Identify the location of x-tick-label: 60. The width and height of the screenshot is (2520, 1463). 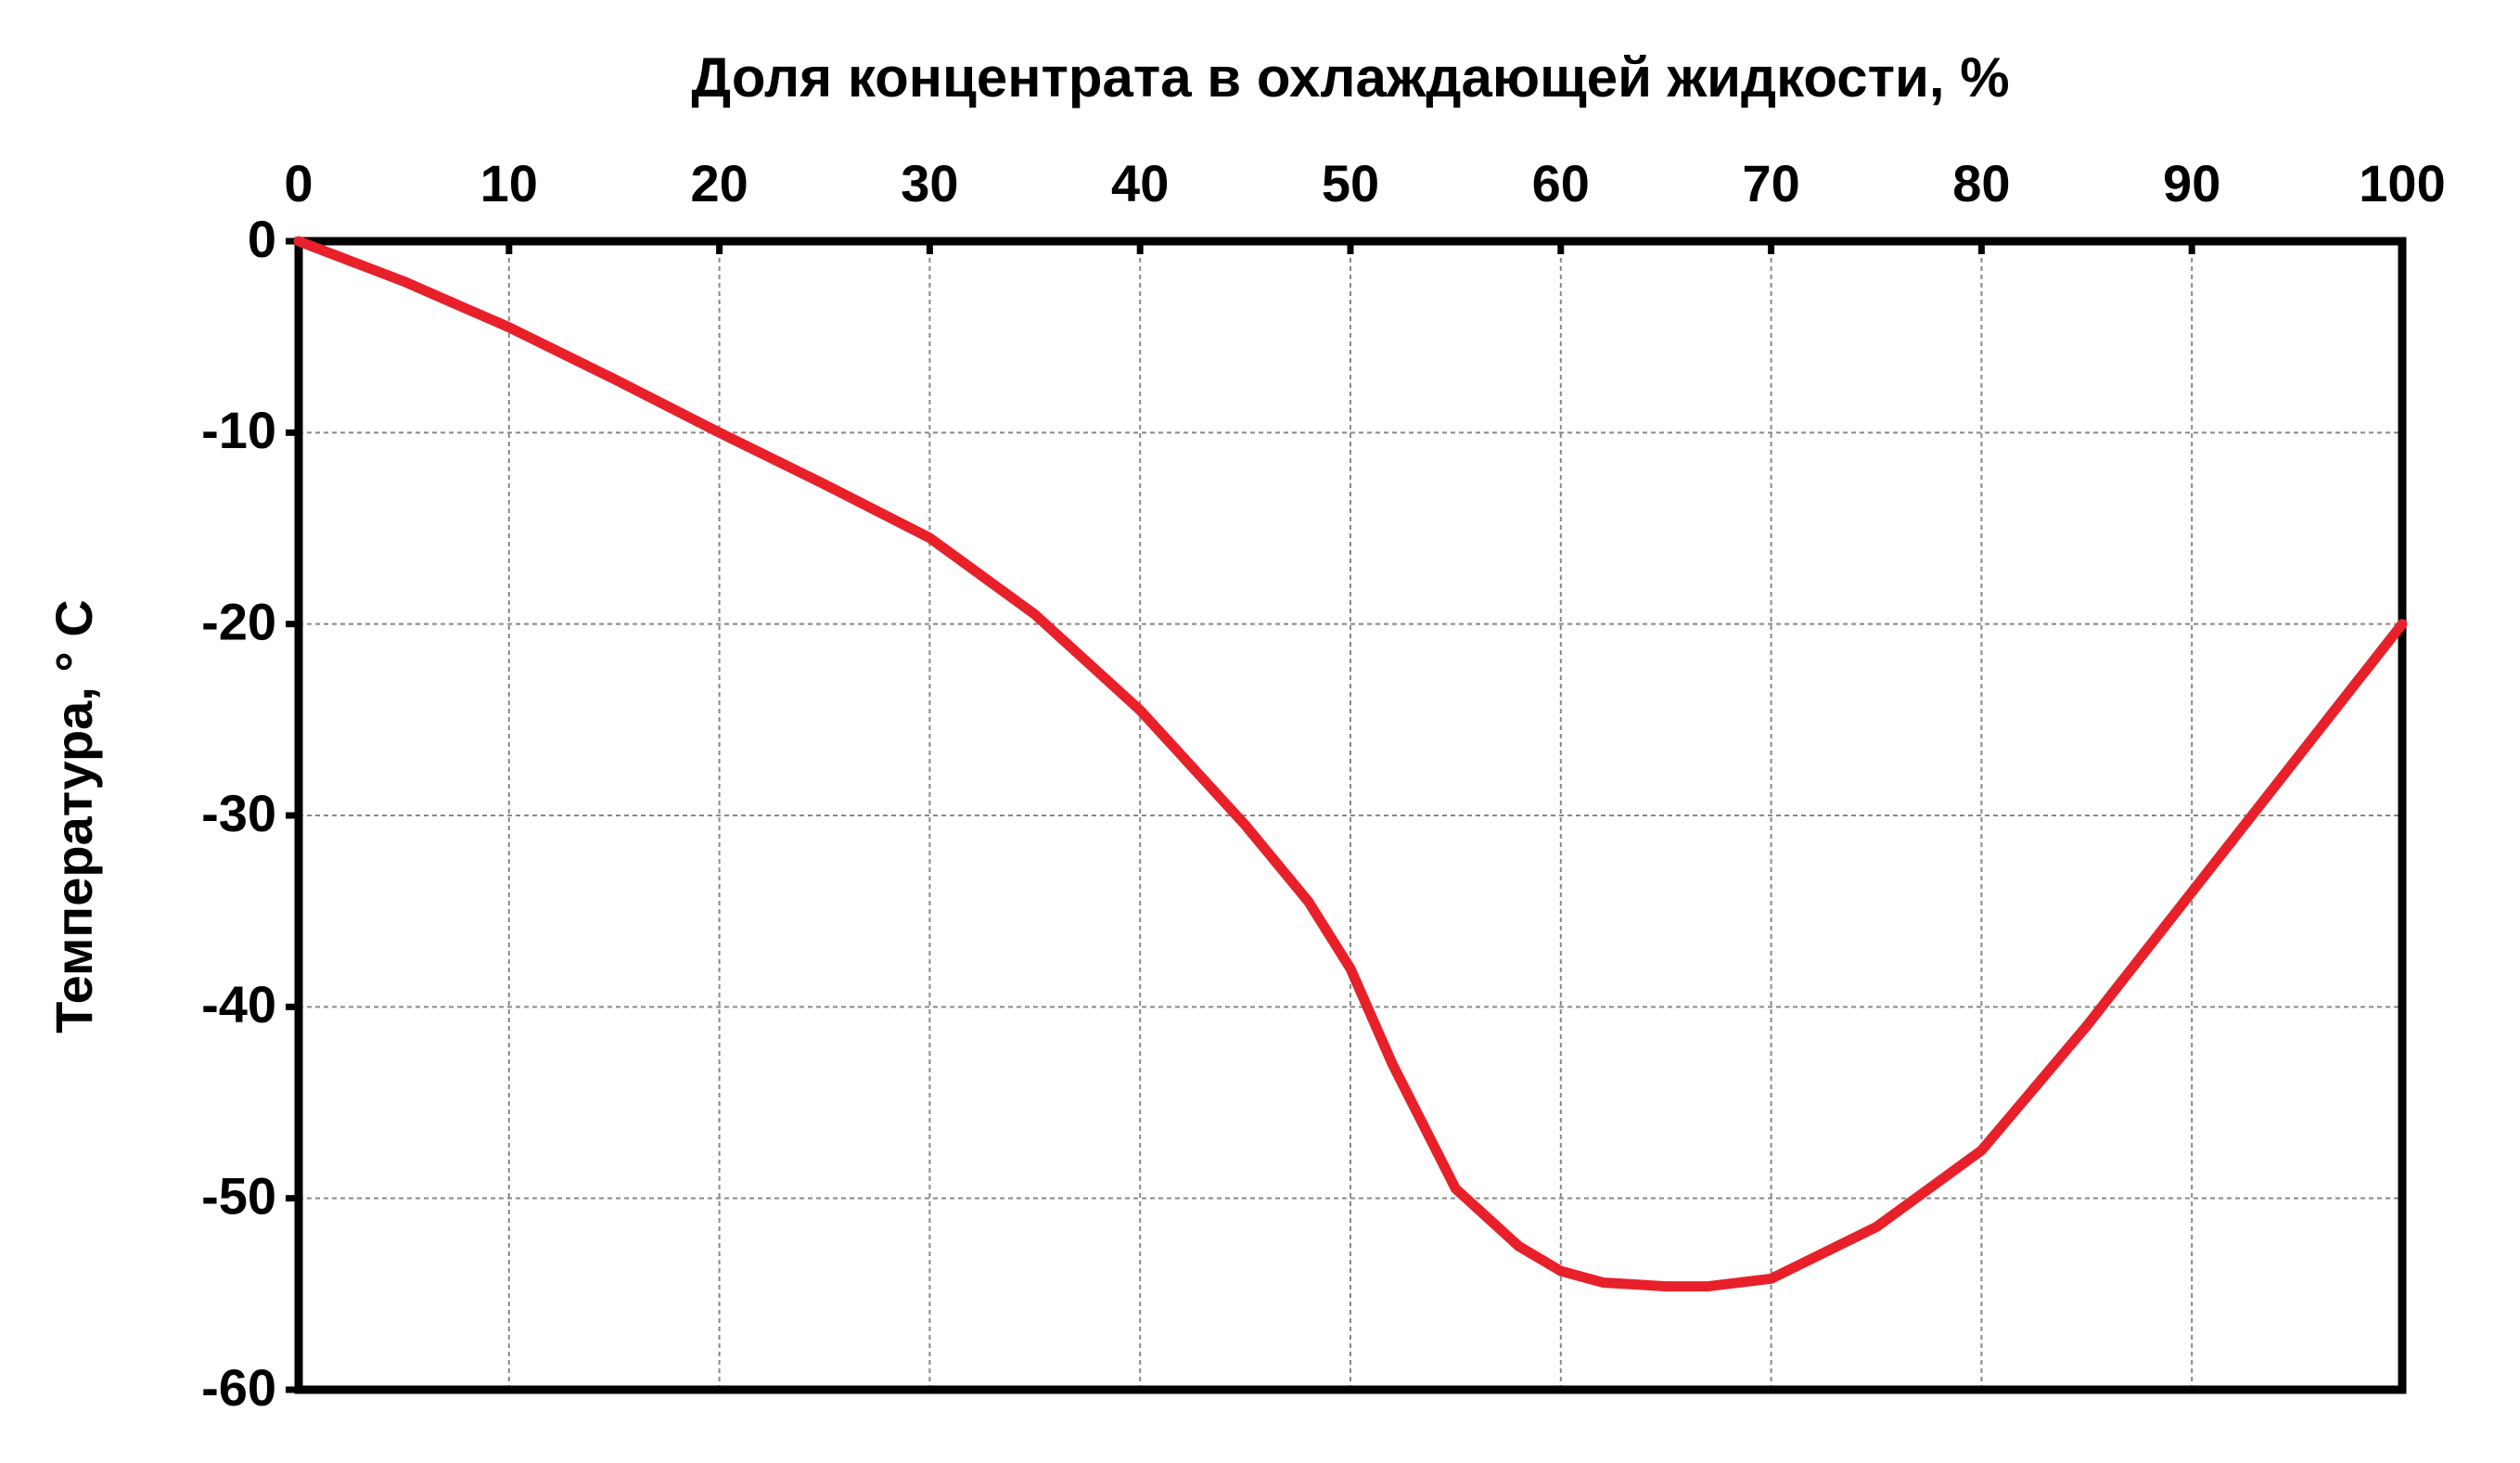
(1561, 183).